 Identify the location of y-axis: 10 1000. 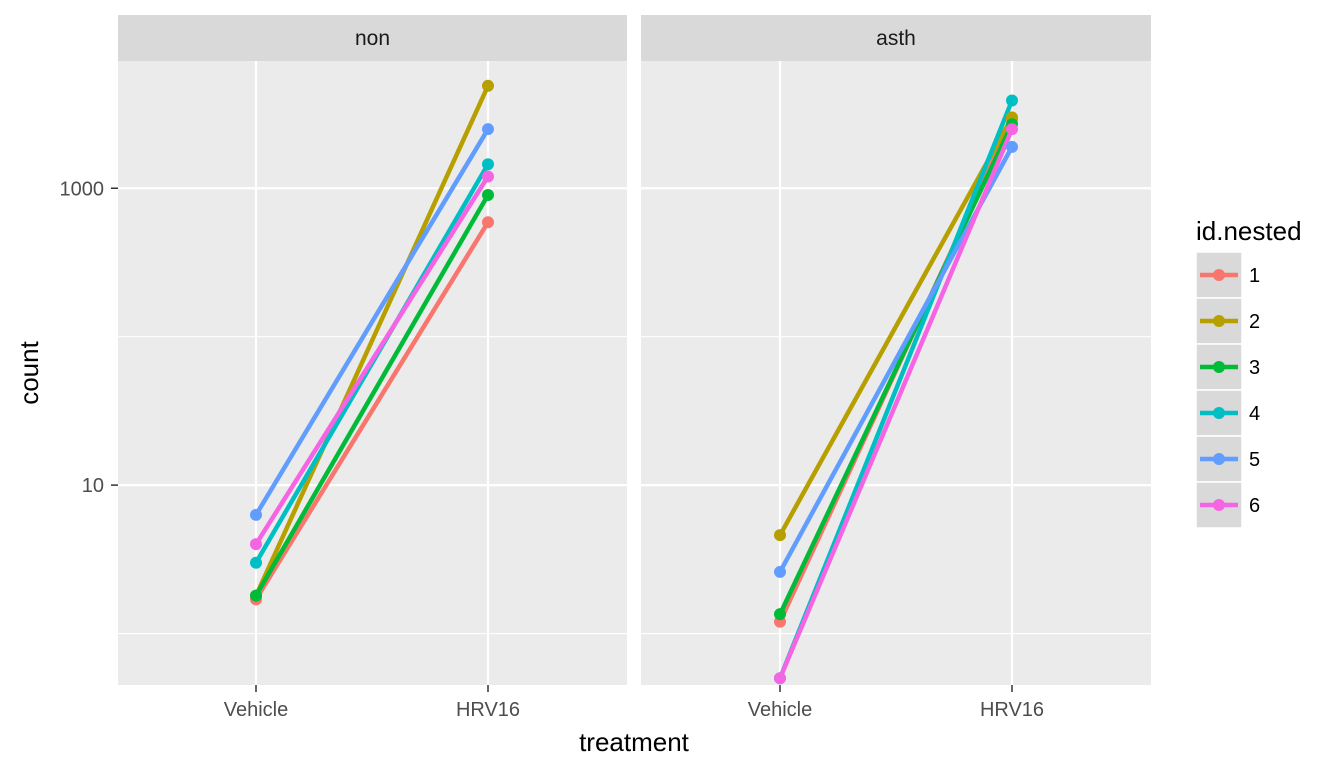
(89, 337).